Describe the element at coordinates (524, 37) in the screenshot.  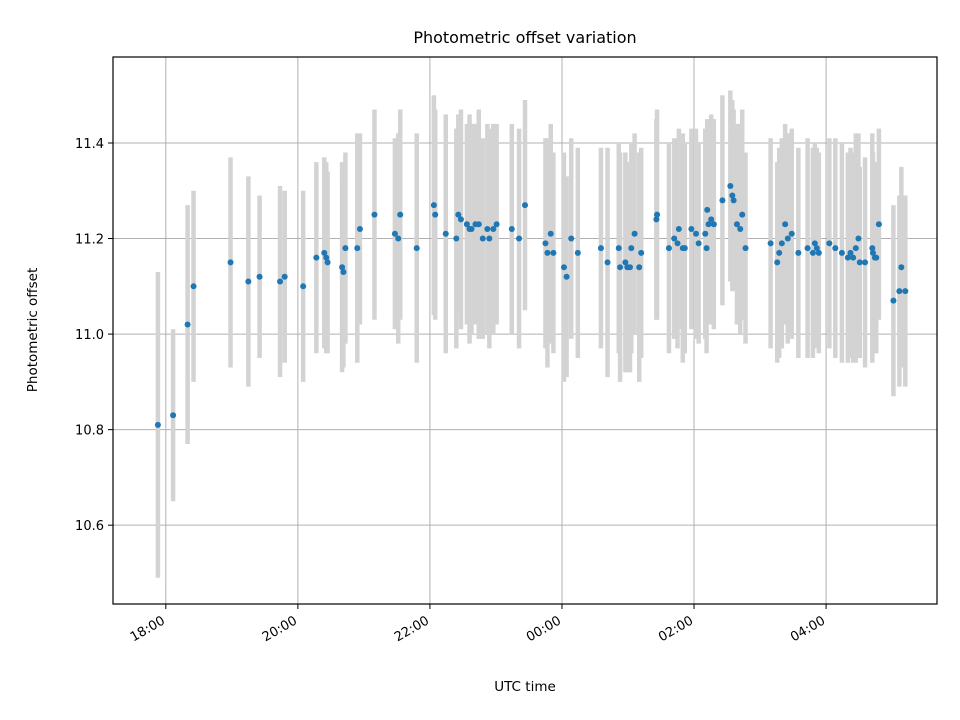
I see `chart-title: Photometric offset variation` at that location.